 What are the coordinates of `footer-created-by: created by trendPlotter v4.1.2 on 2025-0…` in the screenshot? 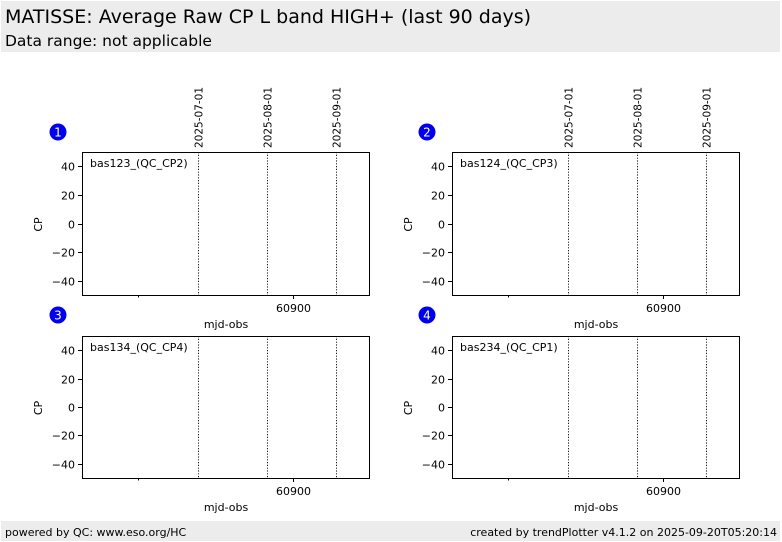 It's located at (623, 532).